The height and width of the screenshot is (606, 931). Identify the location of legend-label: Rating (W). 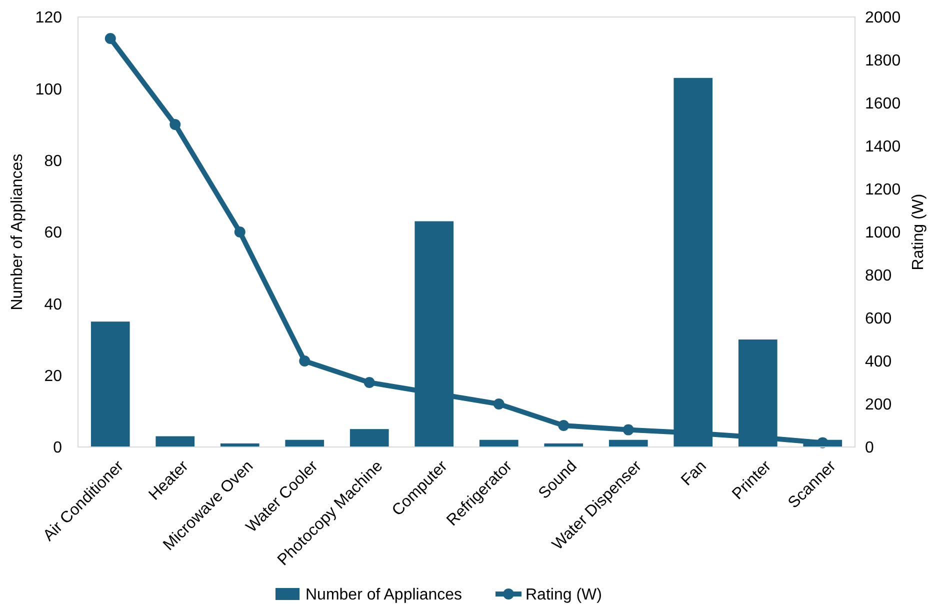
(564, 595).